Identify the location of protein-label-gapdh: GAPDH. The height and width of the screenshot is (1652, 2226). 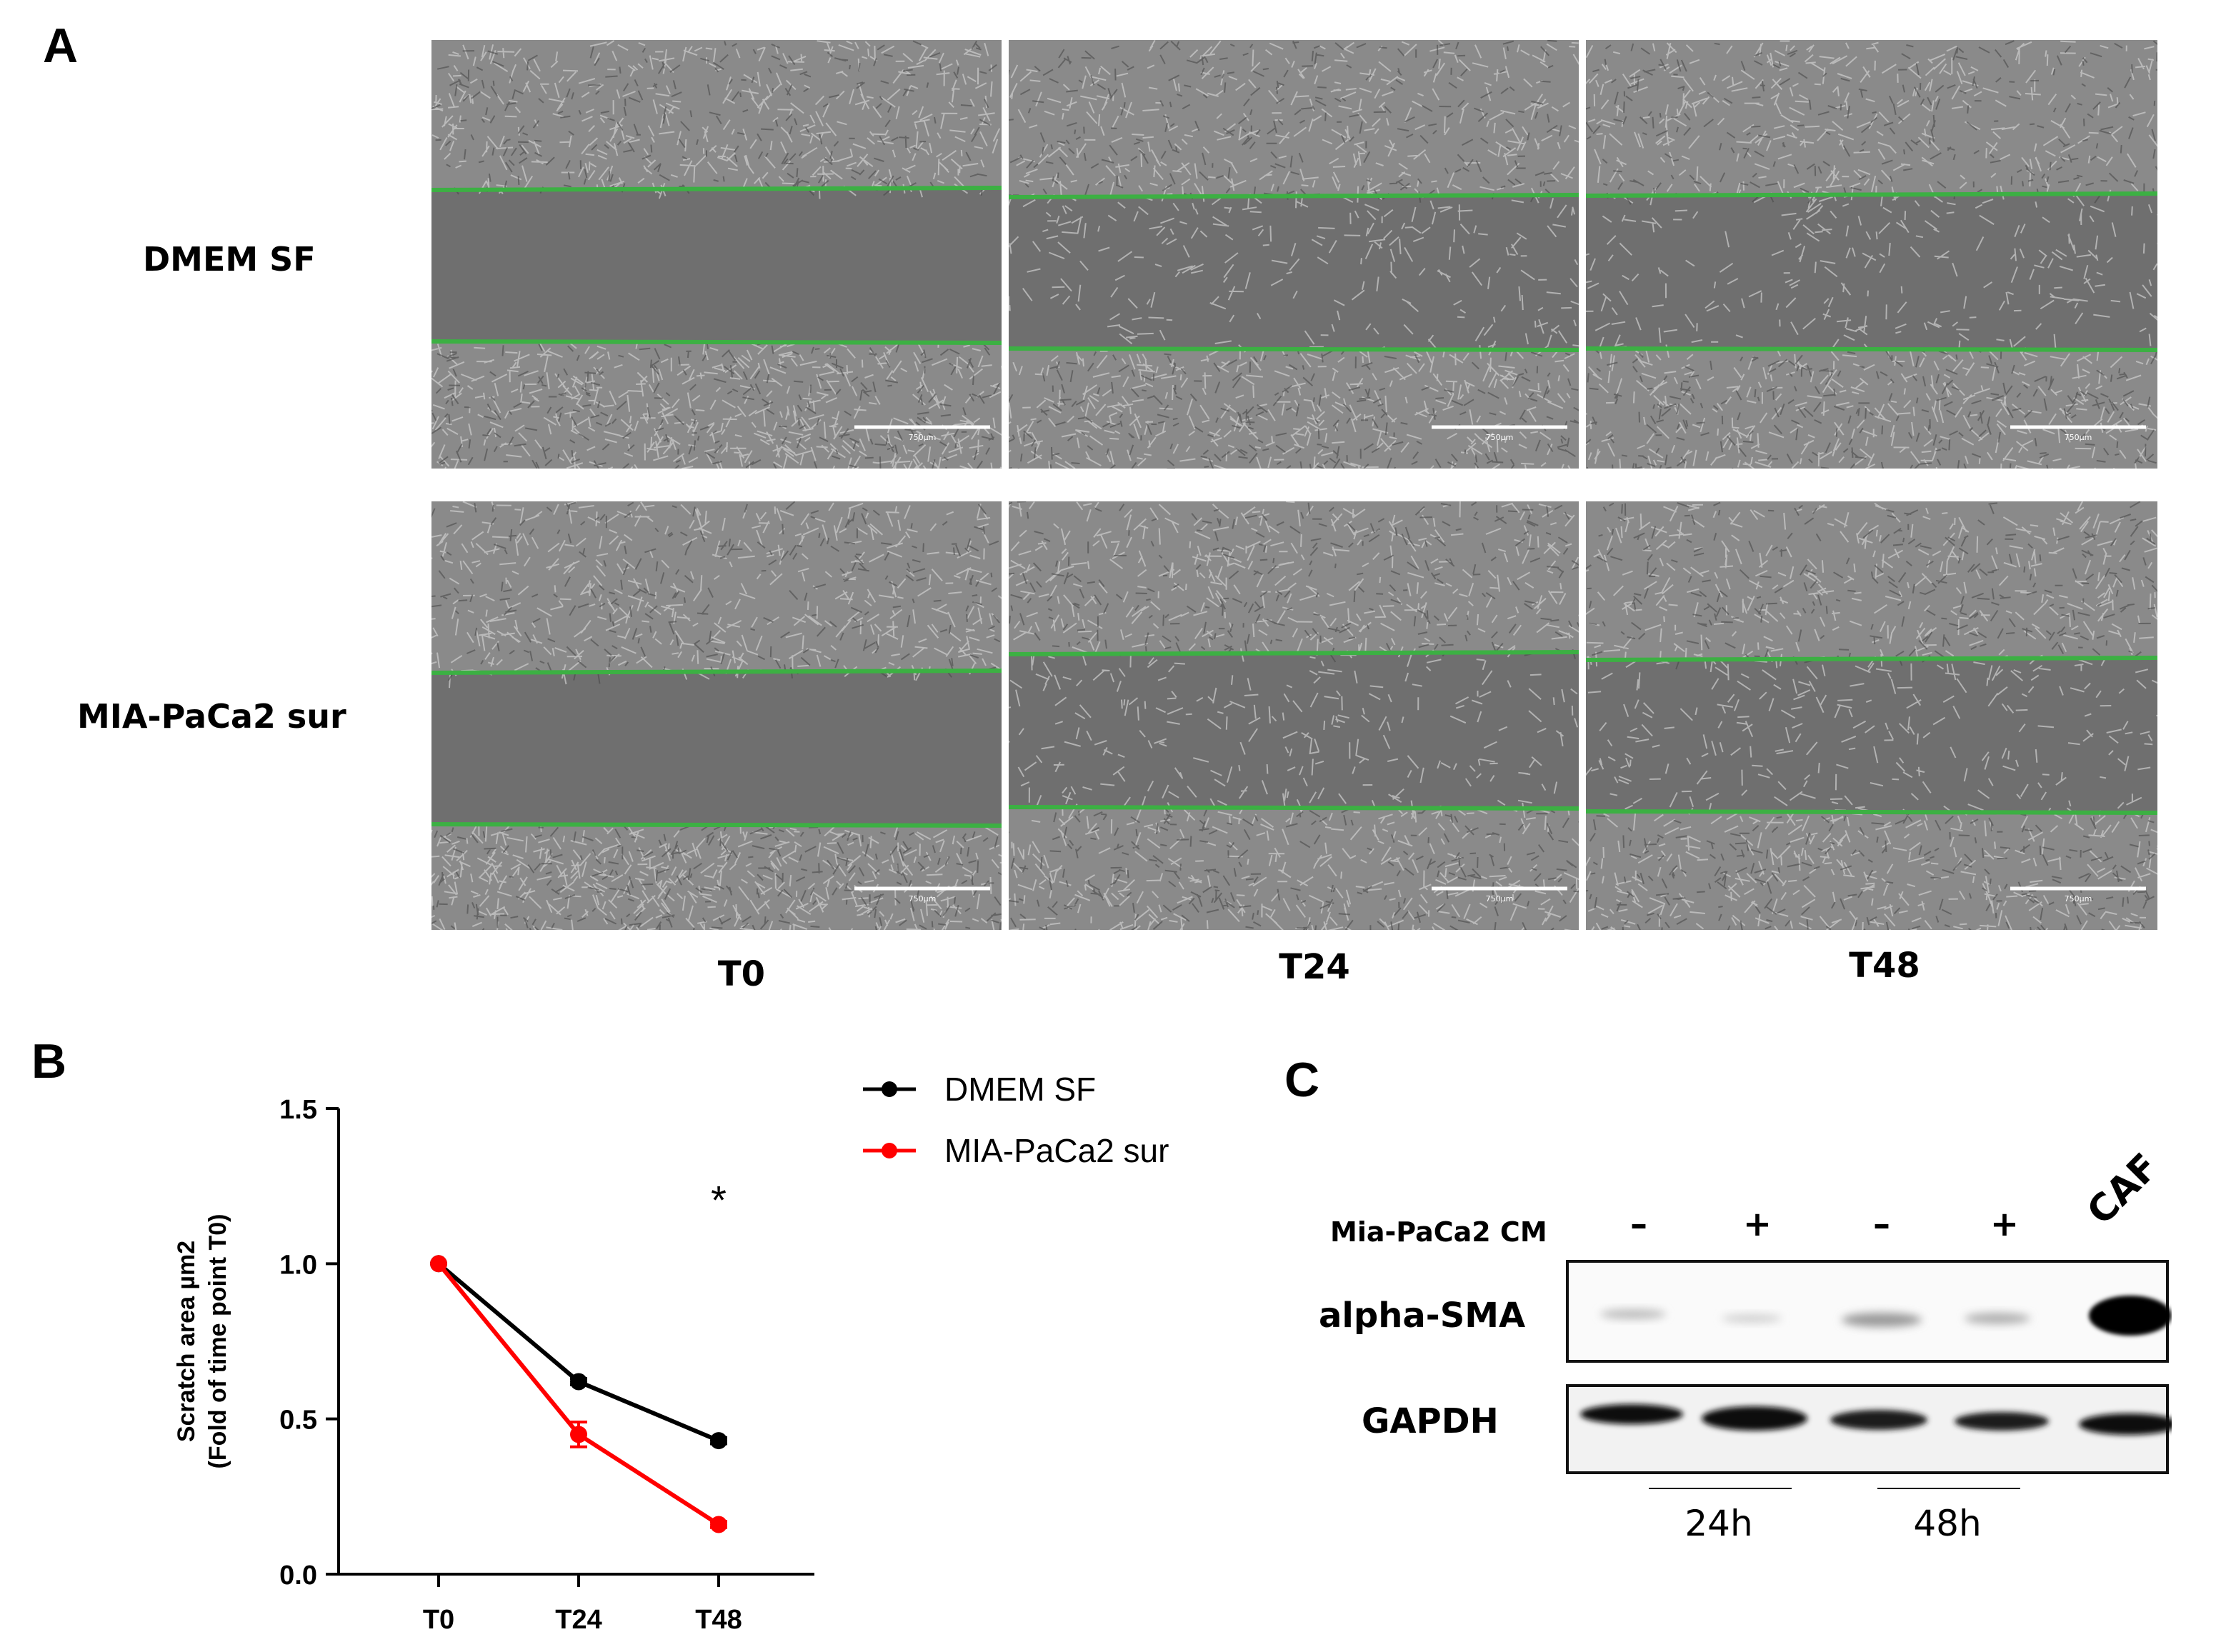
(1430, 1421).